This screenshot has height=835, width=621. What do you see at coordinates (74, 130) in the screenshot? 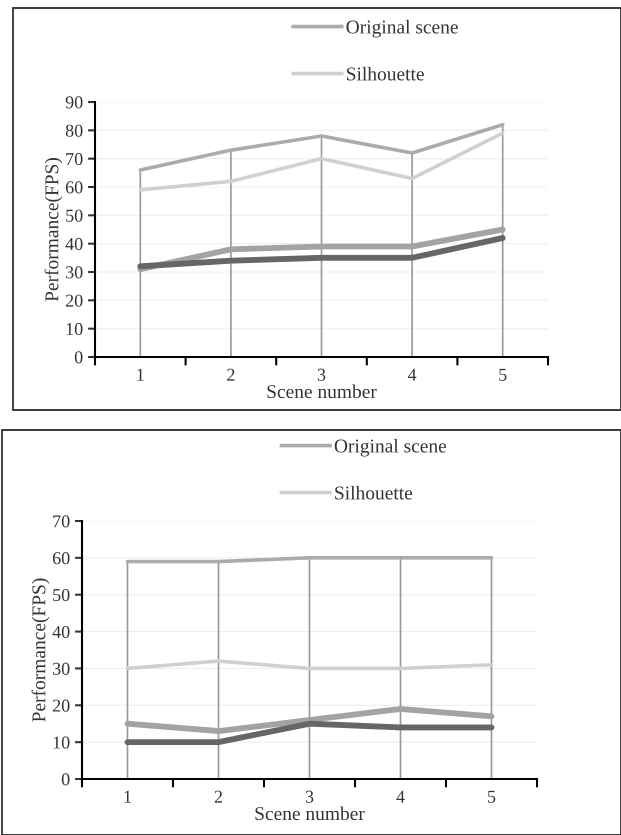
I see `y-tick-label: 80` at bounding box center [74, 130].